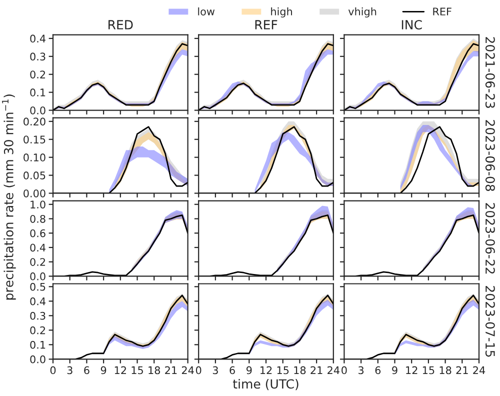  I want to click on legend-label: low, so click(206, 11).